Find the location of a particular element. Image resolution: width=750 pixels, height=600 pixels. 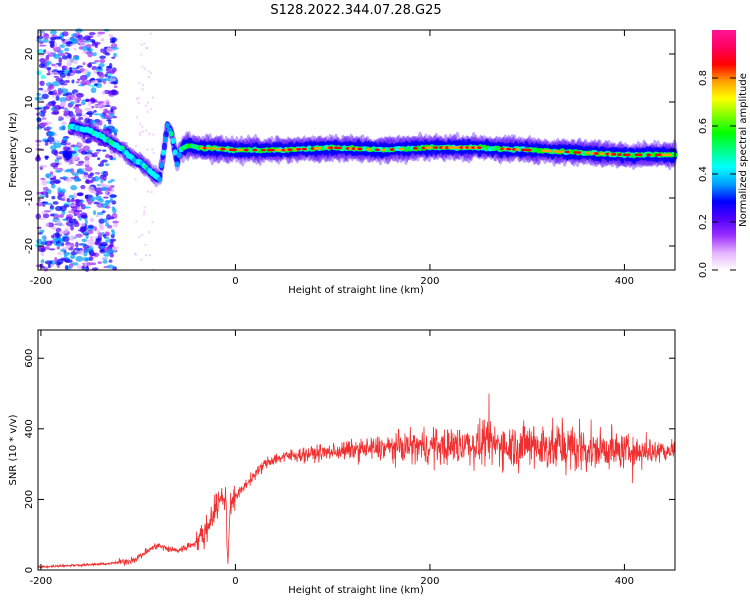

x-tick-label: -200 is located at coordinates (41, 581).